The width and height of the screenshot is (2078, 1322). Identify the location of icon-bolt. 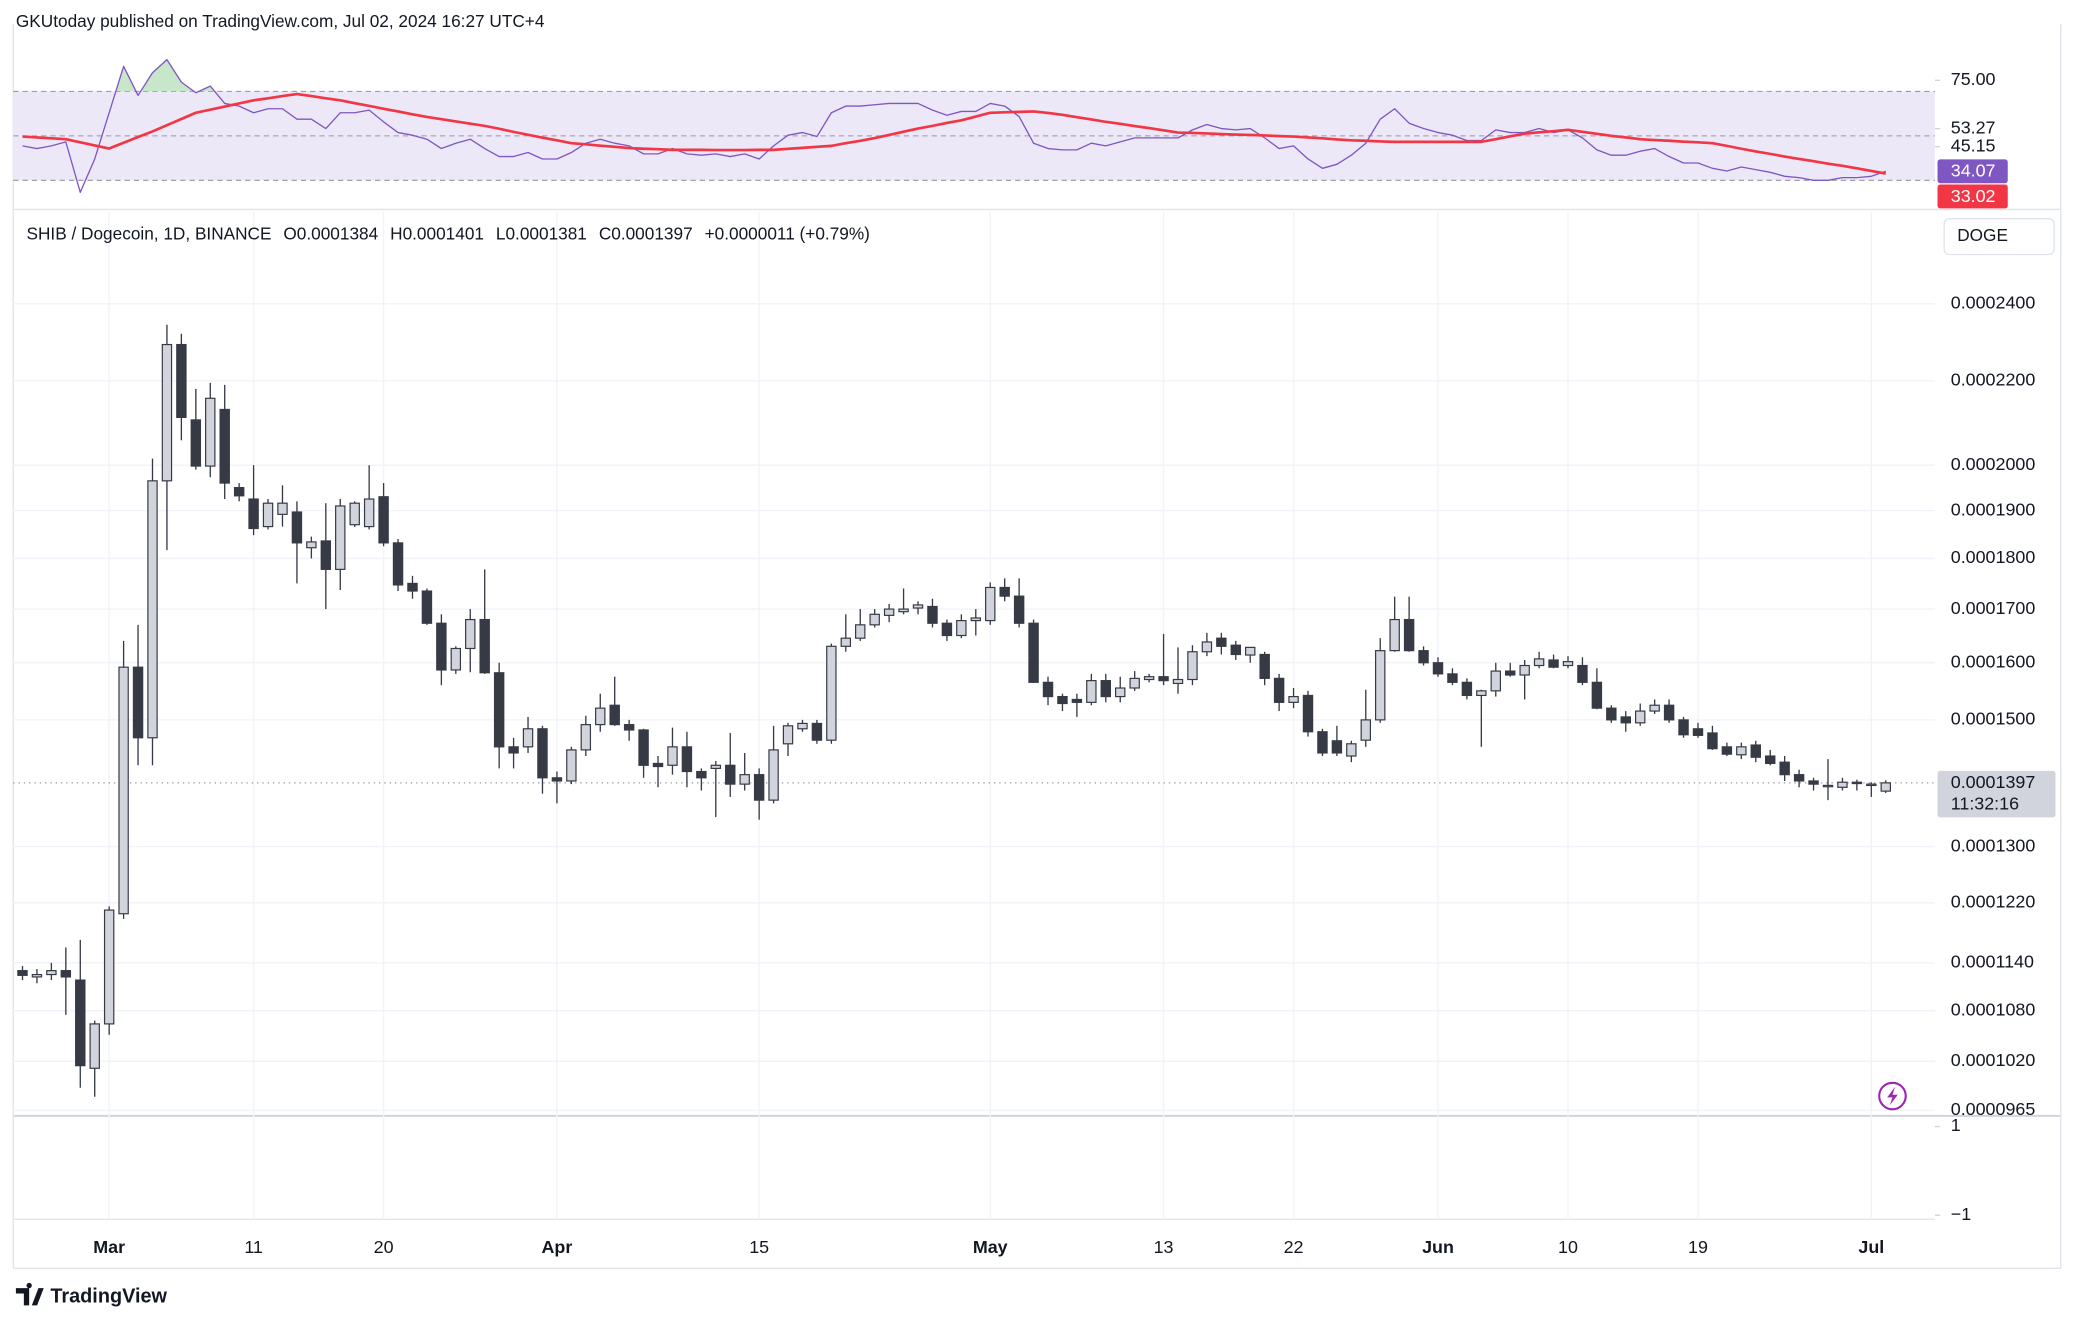
(1892, 1096).